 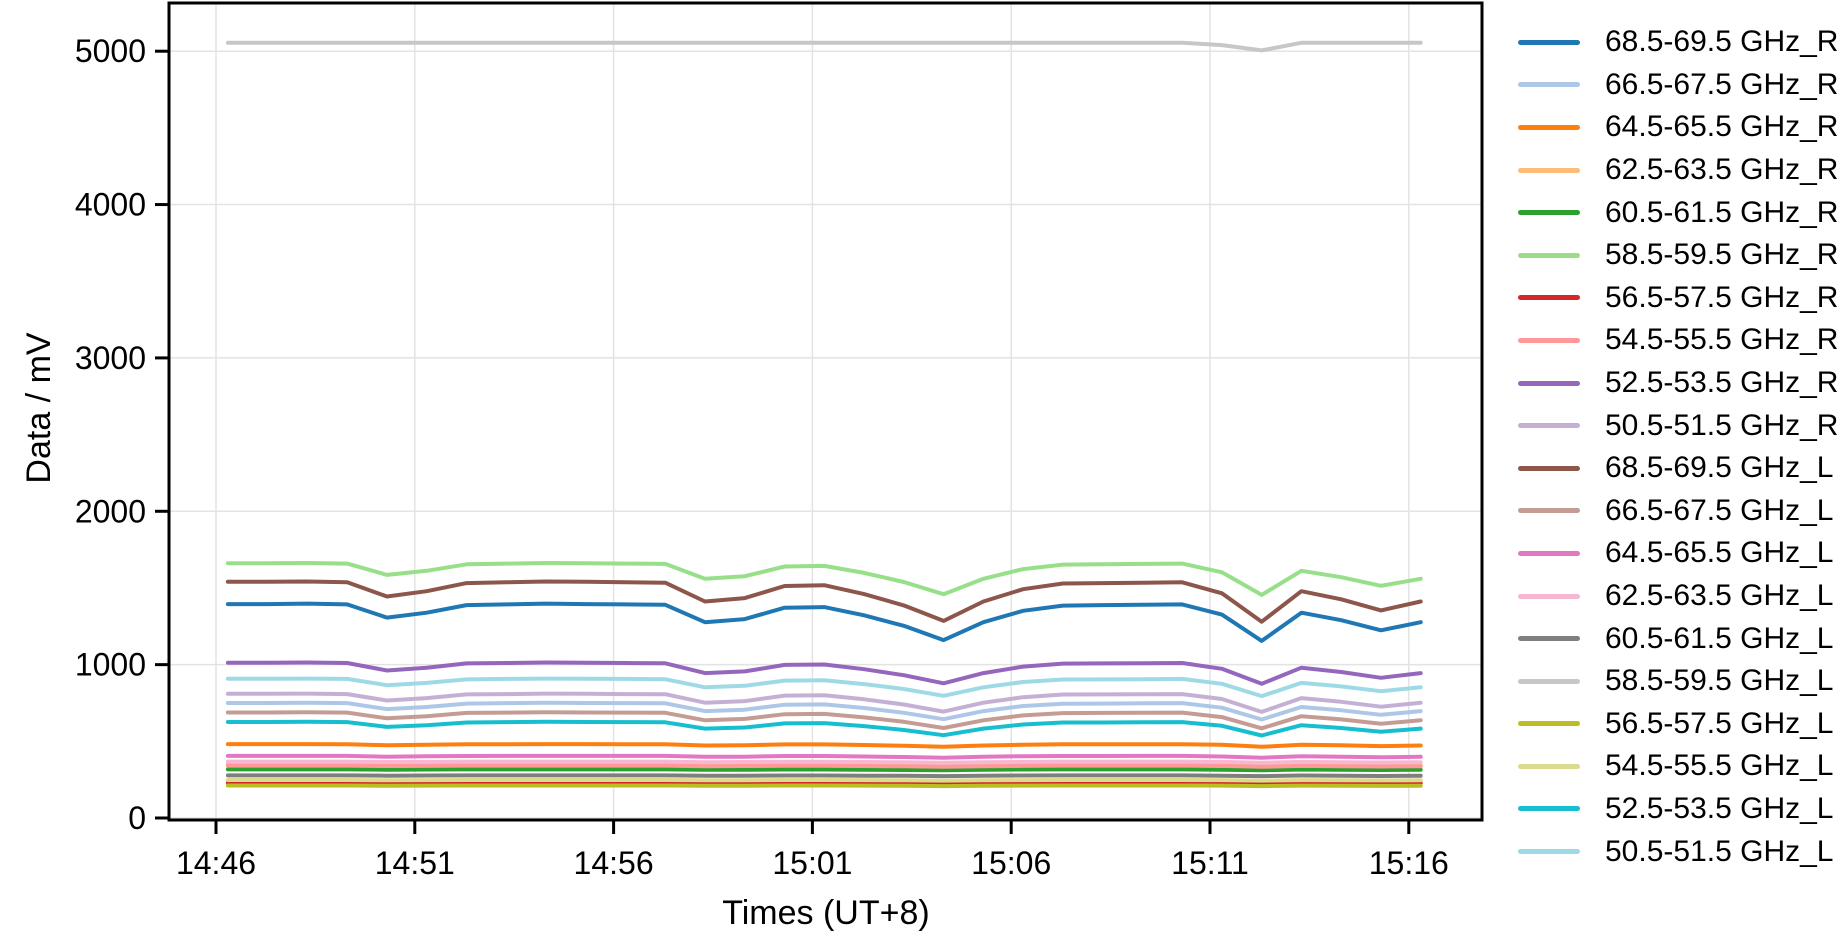 I want to click on series-line-56.5-57.5 GHz_R, so click(x=824, y=783).